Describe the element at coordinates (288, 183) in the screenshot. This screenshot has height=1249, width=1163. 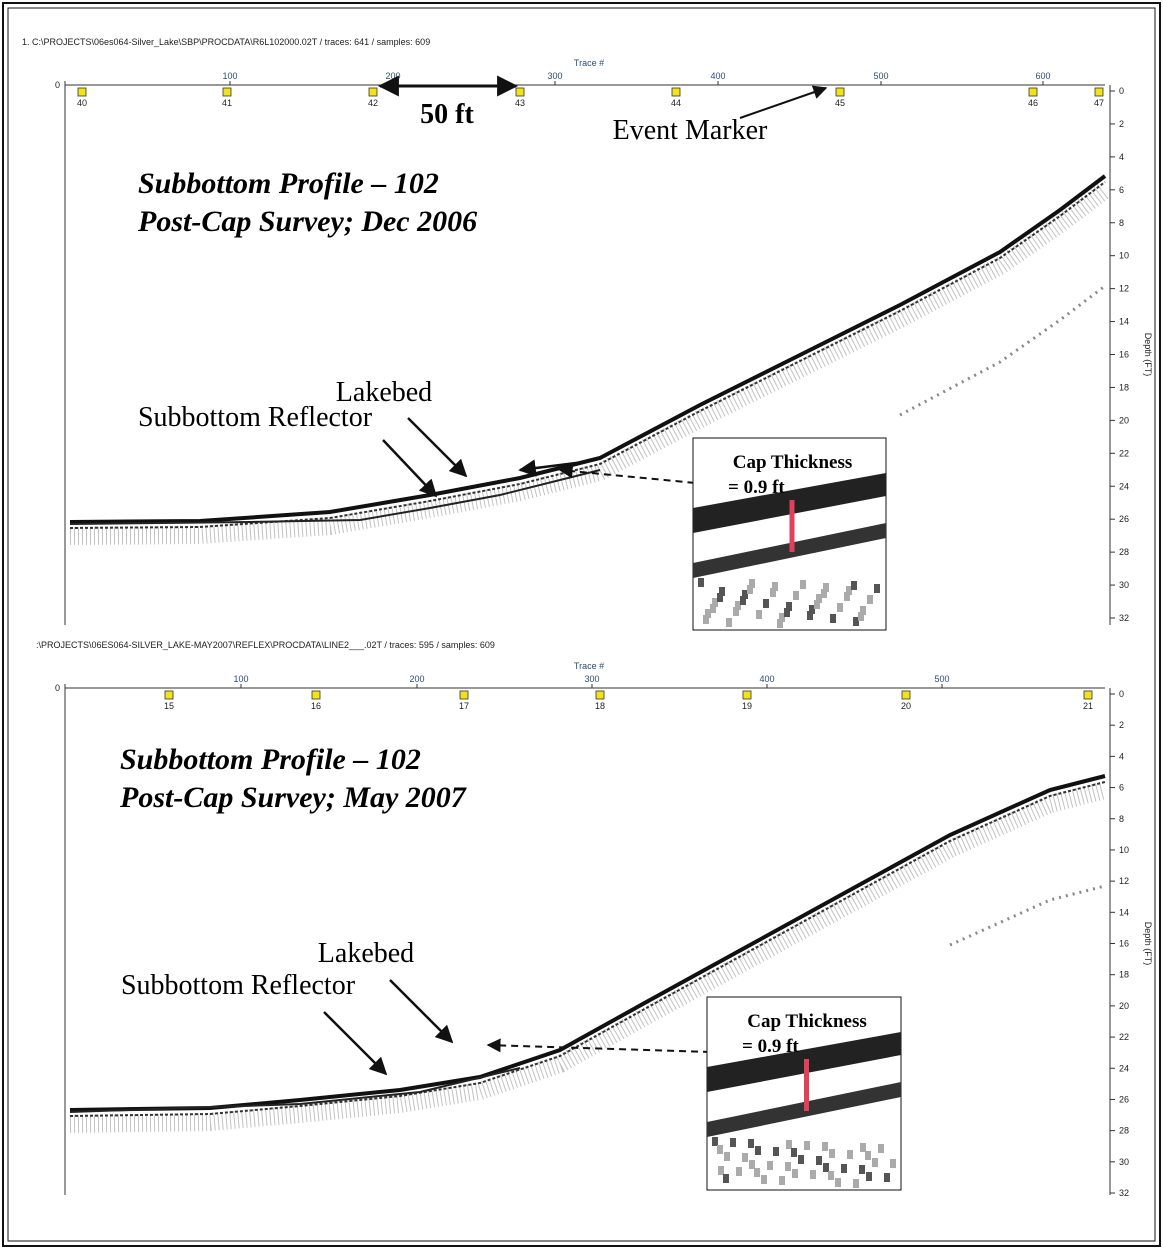
I see `profile-title: Subbottom Profile – 102` at that location.